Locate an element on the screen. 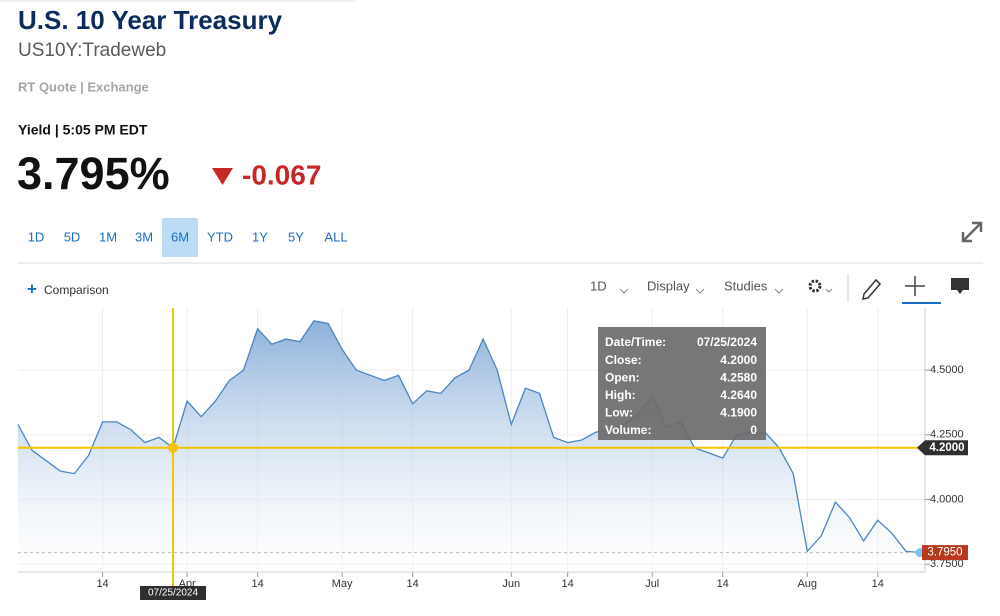 This screenshot has height=616, width=1000. title: U.S. 10 Year Treasury is located at coordinates (150, 20).